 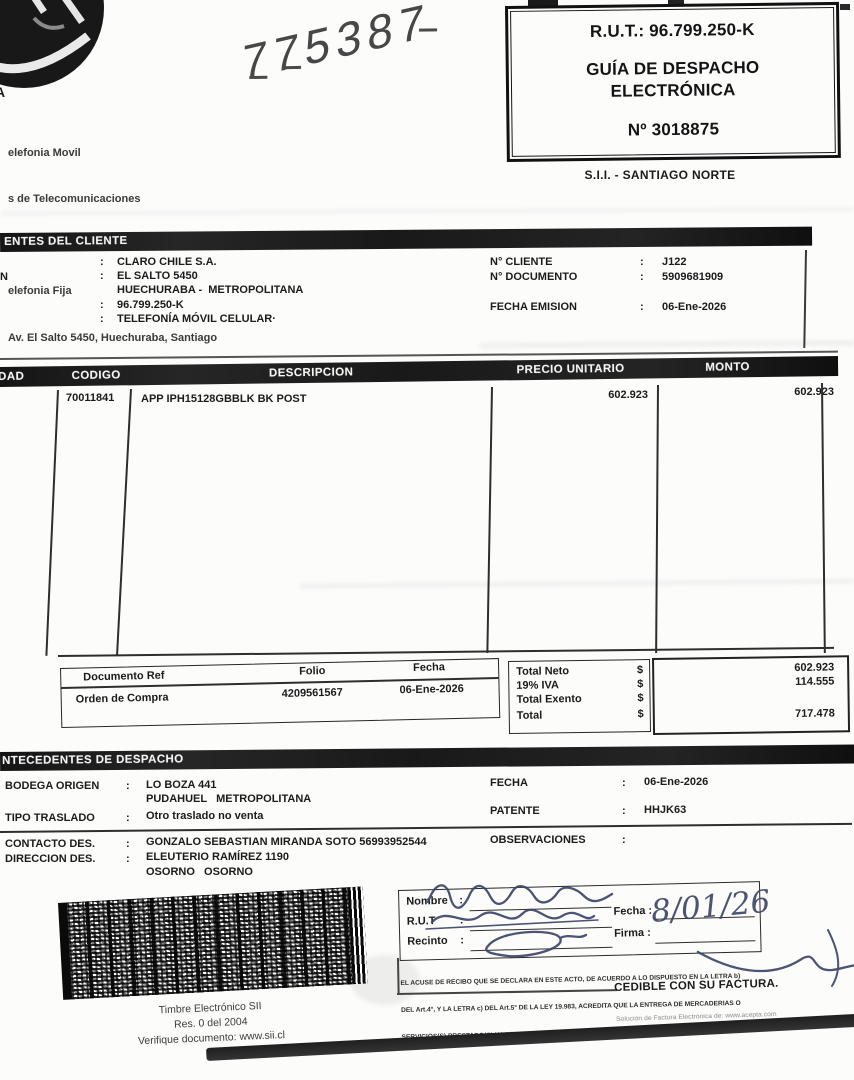 I want to click on item-precio-unitario: 602.923, so click(x=628, y=395).